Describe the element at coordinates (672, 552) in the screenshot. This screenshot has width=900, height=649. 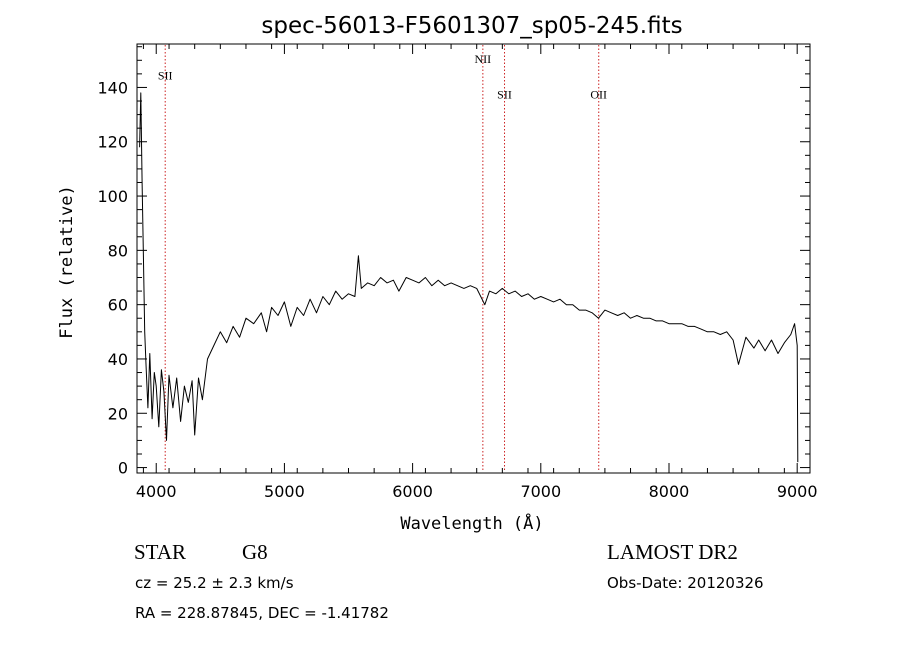
I see `survey-name: LAMOST DR2` at that location.